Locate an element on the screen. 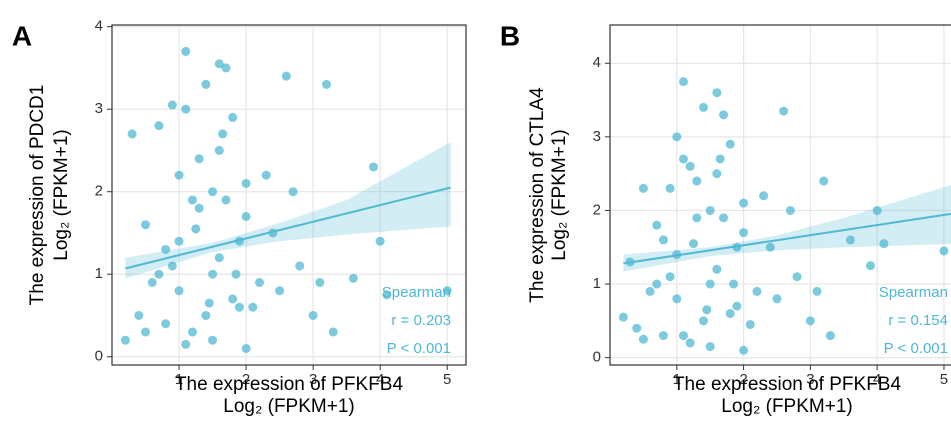 The height and width of the screenshot is (447, 951). y-tick-label: 1 is located at coordinates (99, 273).